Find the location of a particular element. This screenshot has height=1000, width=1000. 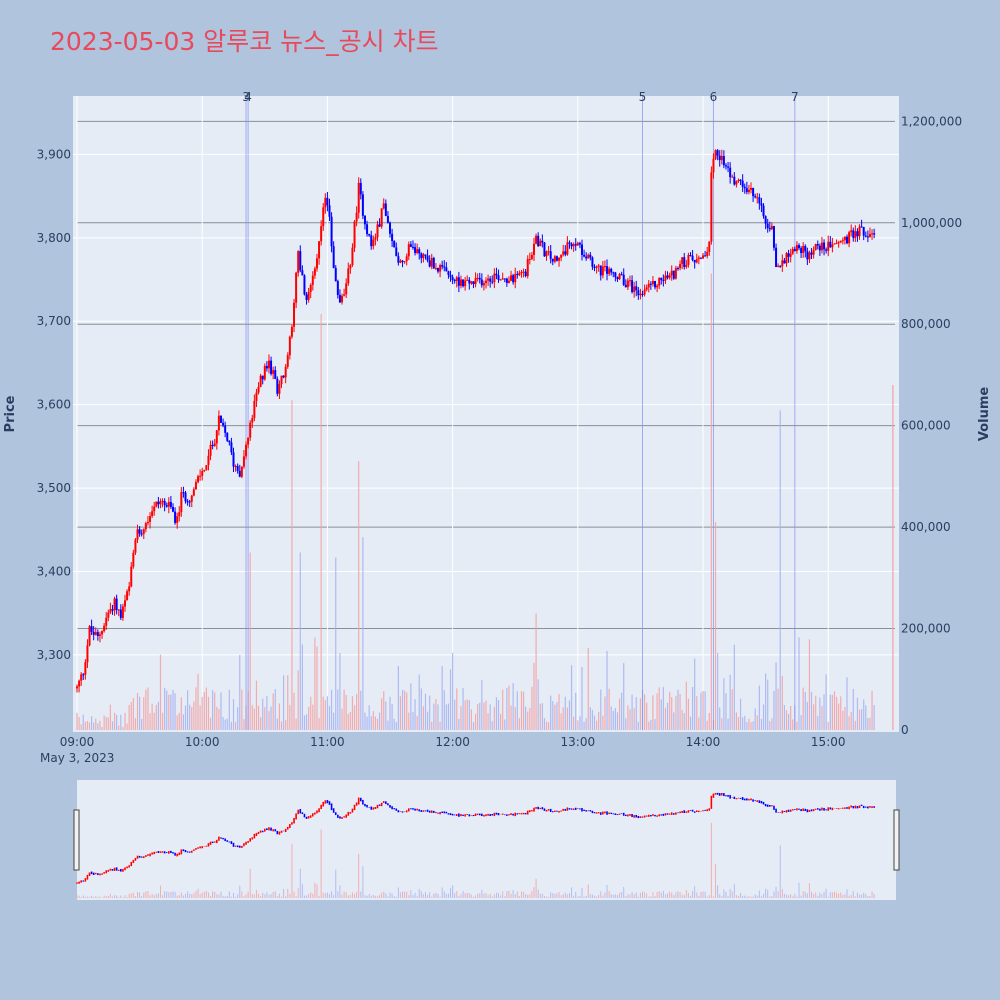

range-slider-right-handle is located at coordinates (896, 840).